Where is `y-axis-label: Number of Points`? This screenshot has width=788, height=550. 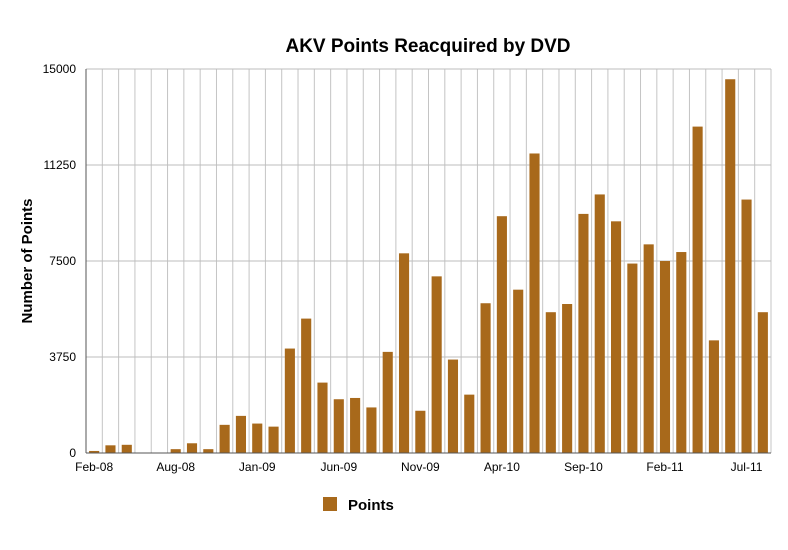 y-axis-label: Number of Points is located at coordinates (27, 260).